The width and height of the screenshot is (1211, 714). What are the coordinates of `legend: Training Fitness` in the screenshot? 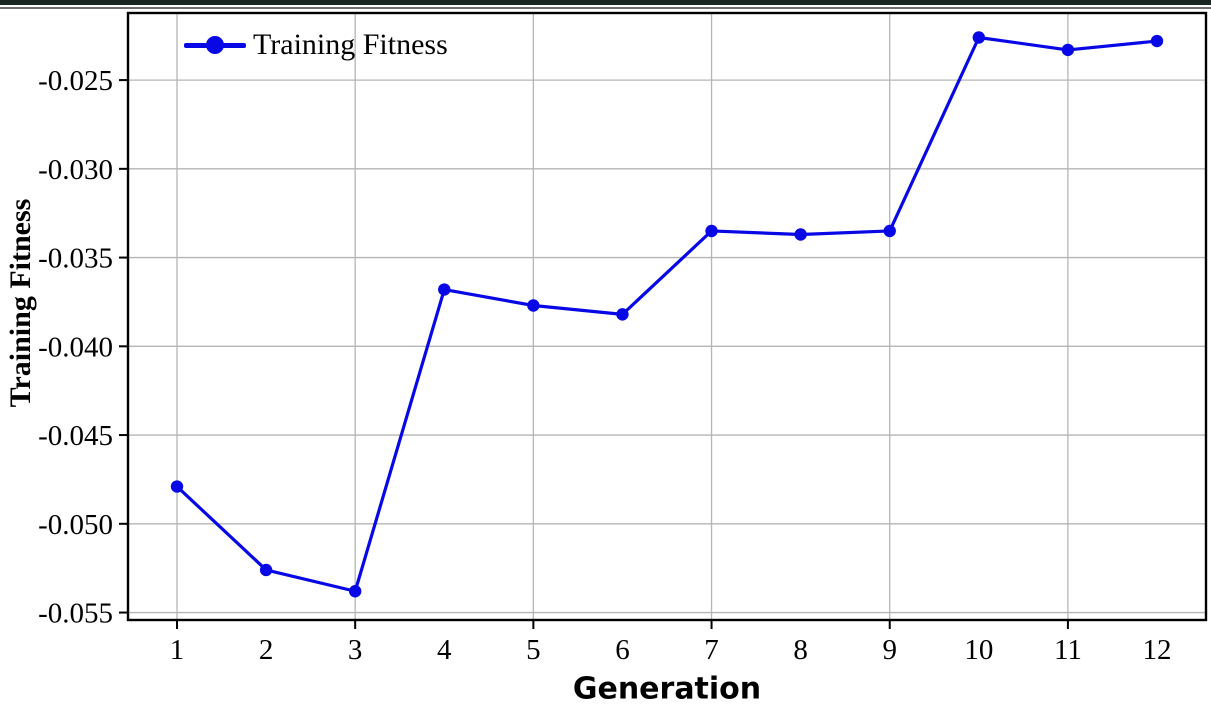 It's located at (316, 45).